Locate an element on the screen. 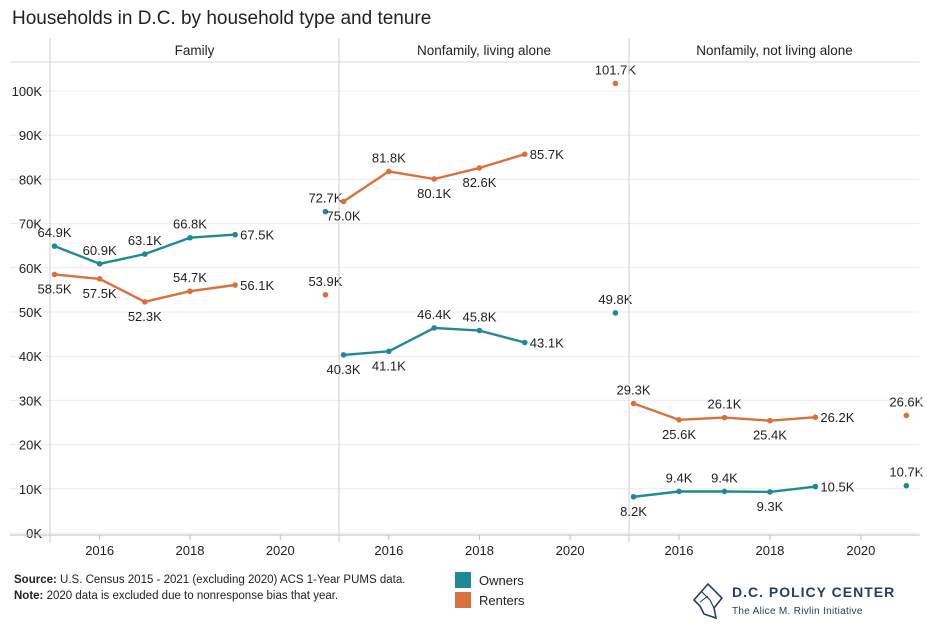 The width and height of the screenshot is (927, 625). panel-header-band is located at coordinates (485, 50).